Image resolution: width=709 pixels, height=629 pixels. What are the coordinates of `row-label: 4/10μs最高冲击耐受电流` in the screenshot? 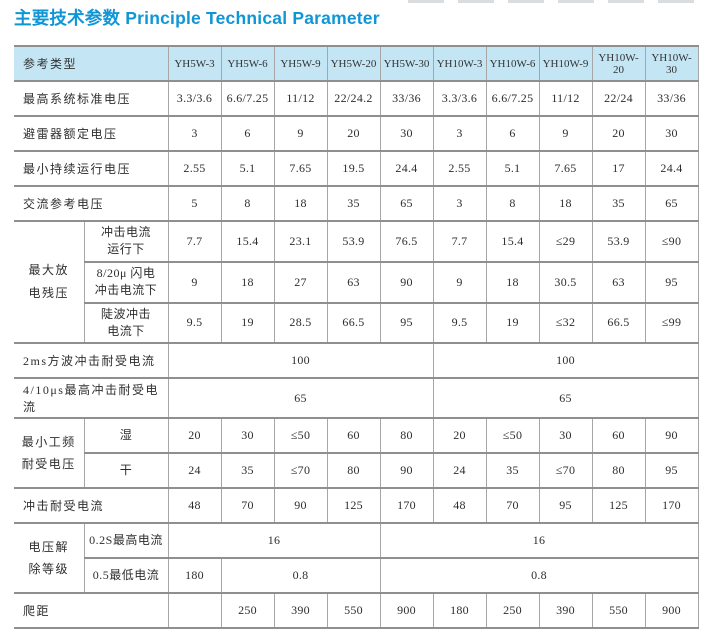 It's located at (91, 398).